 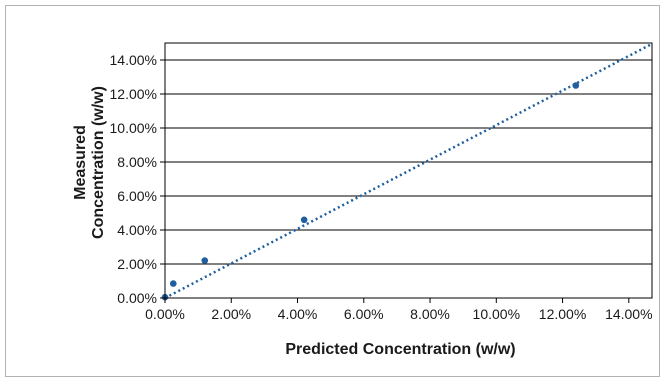 I want to click on y-tick-label: 8.00%, so click(x=137, y=162).